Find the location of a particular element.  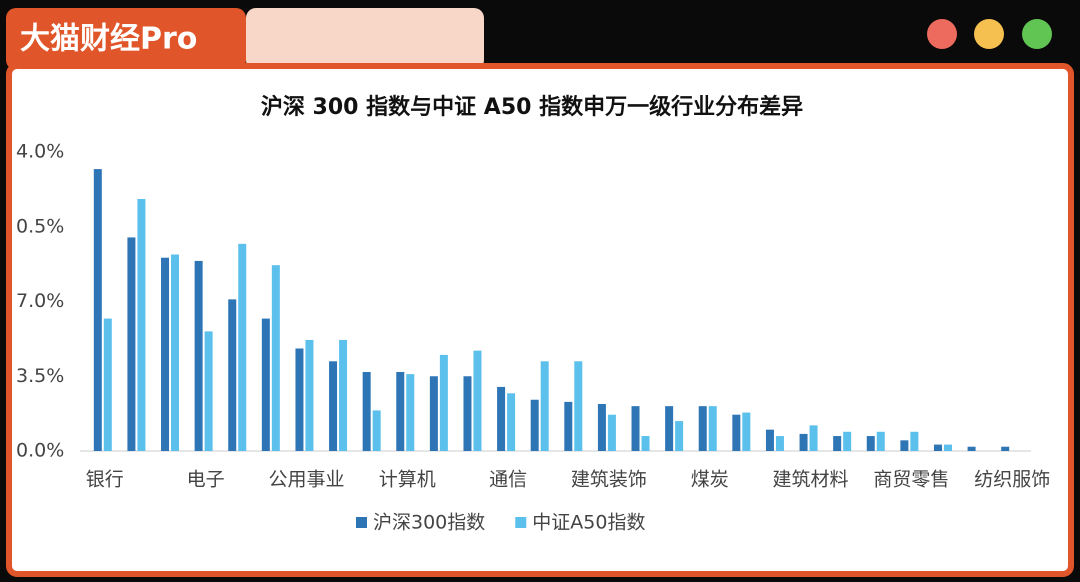

minimize-button is located at coordinates (989, 34).